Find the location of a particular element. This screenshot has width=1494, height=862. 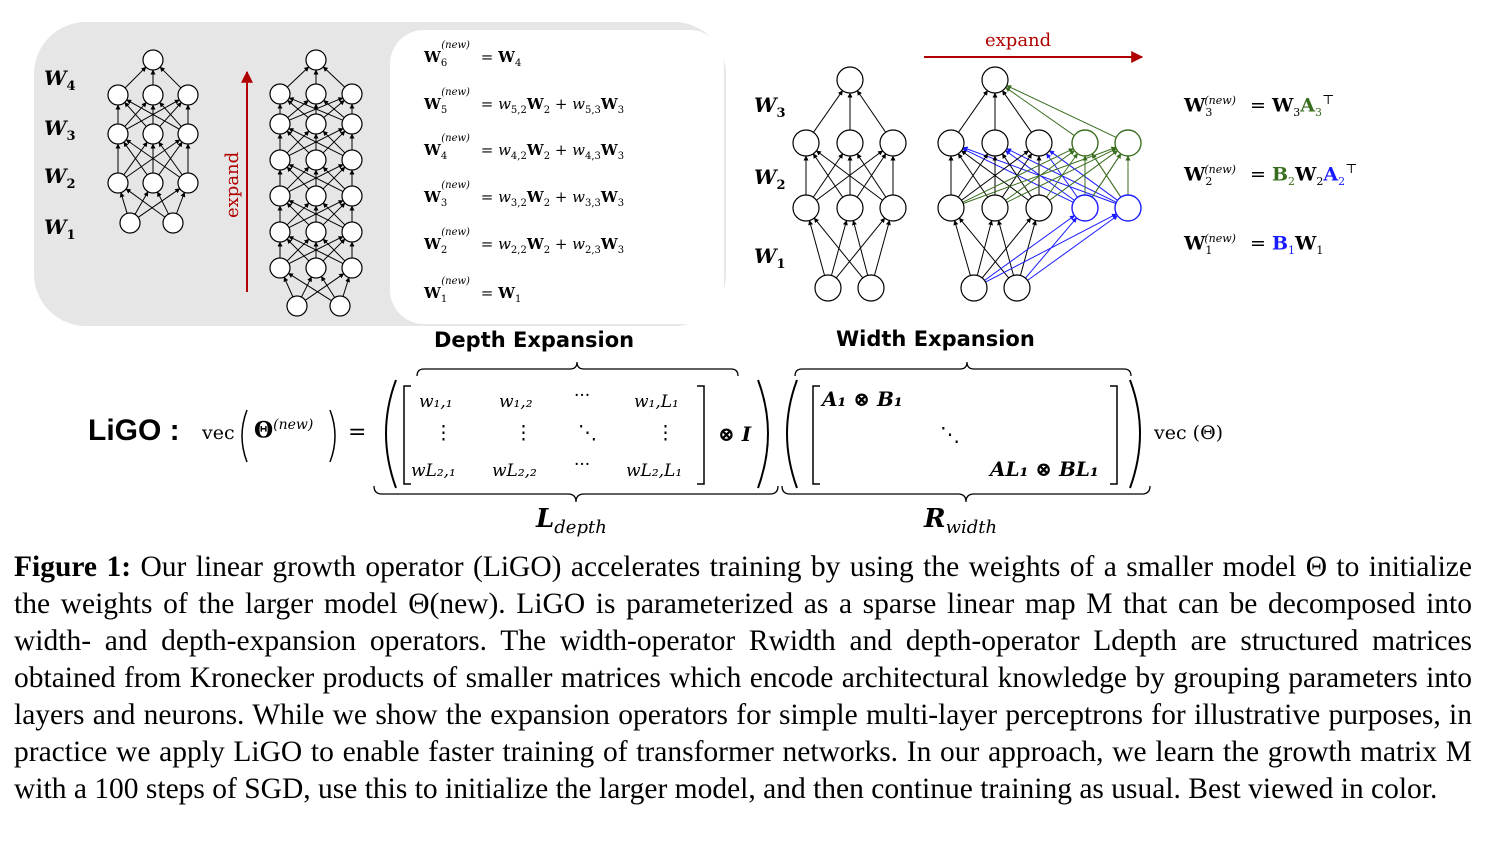

caption-label: Figure 1: is located at coordinates (73, 567).